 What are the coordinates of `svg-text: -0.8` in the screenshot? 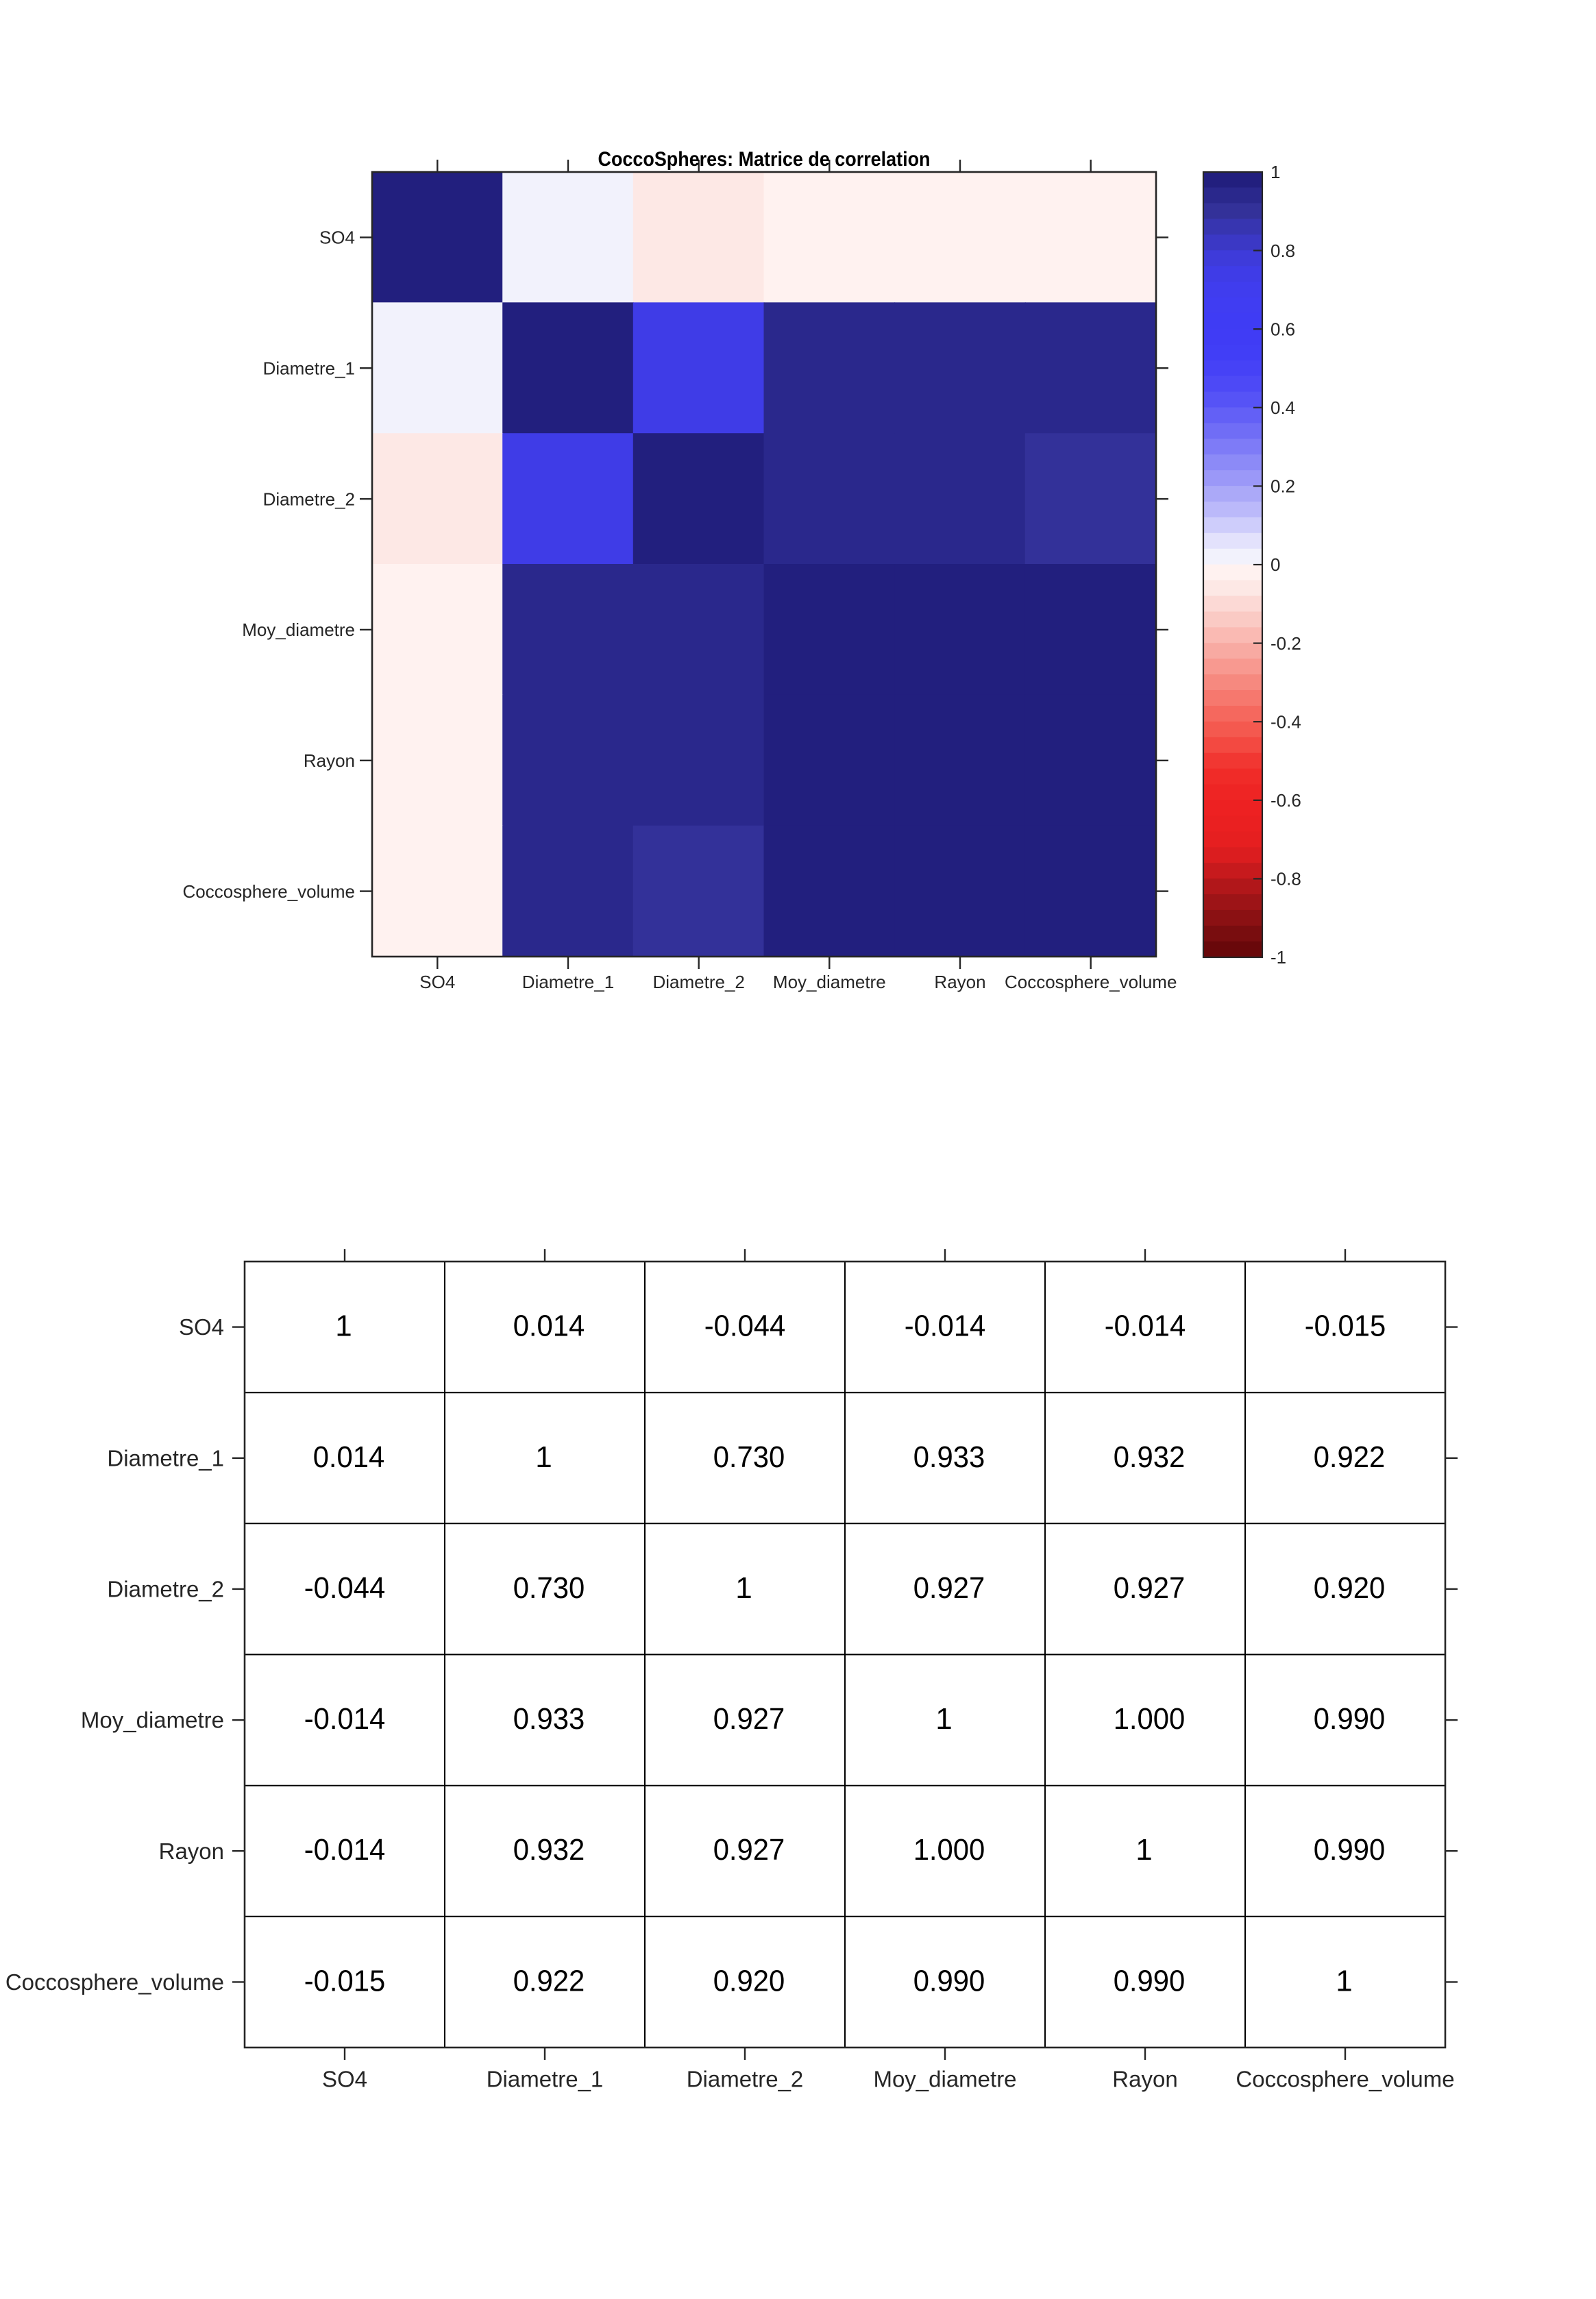 It's located at (1285, 879).